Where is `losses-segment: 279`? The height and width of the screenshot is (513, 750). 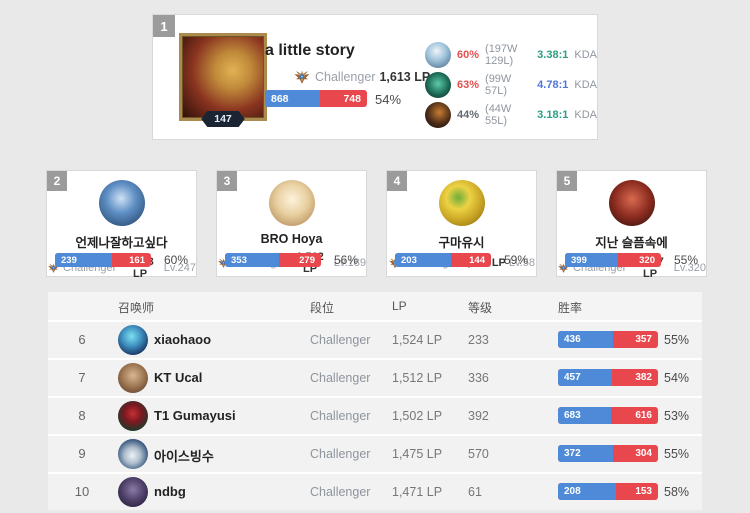 losses-segment: 279 is located at coordinates (307, 260).